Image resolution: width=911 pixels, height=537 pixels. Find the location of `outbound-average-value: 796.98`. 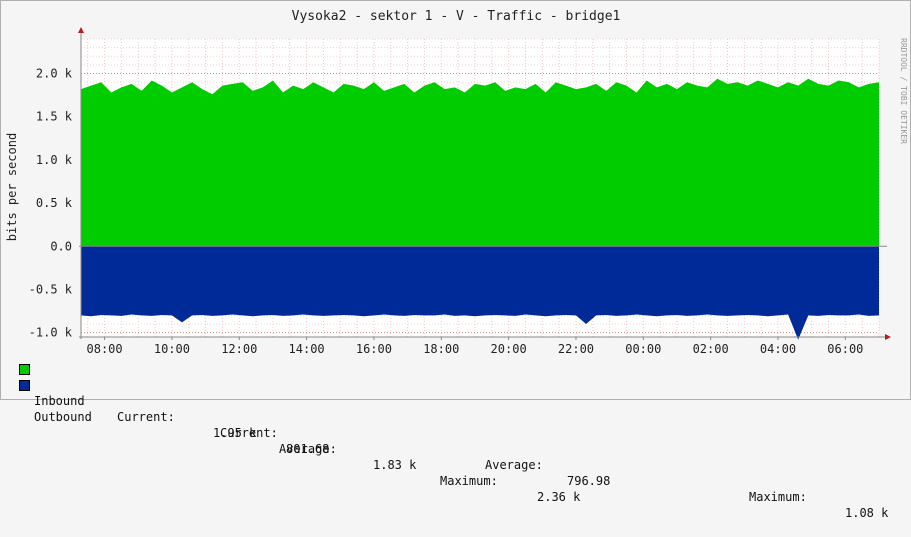

outbound-average-value: 796.98 is located at coordinates (589, 481).